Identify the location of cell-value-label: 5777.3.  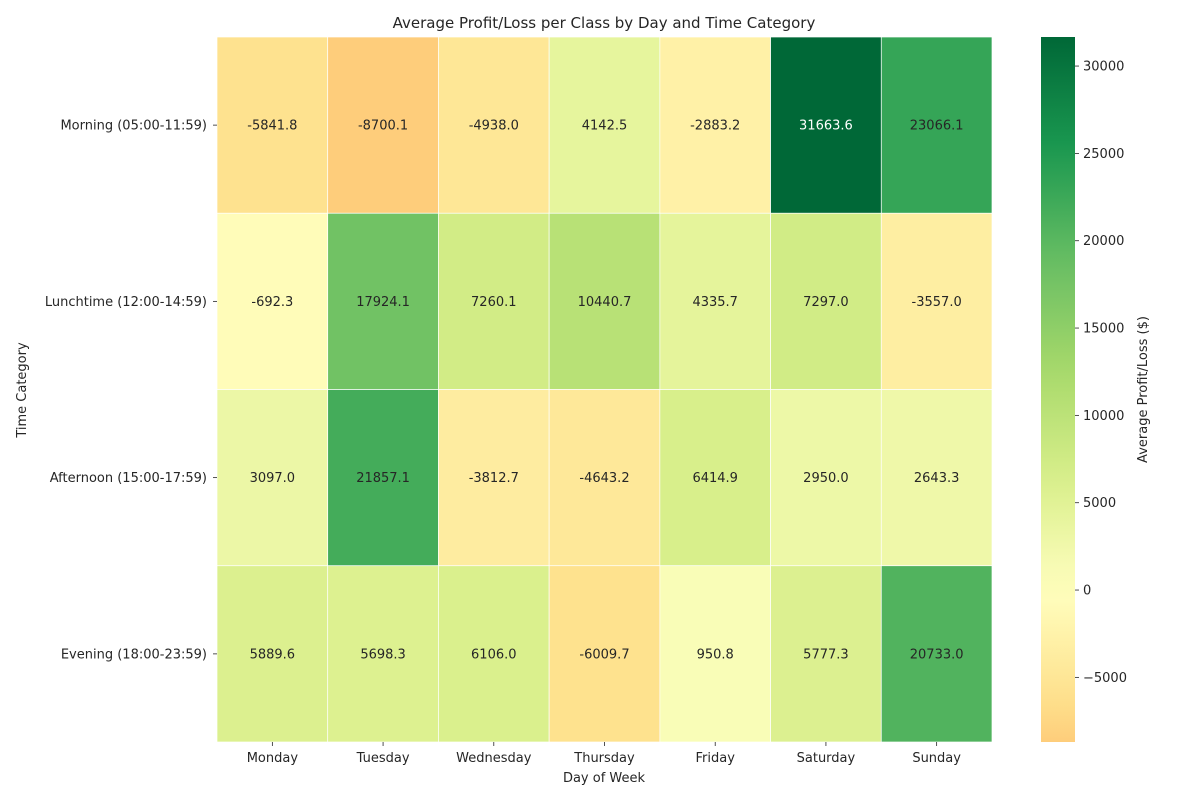
(826, 654).